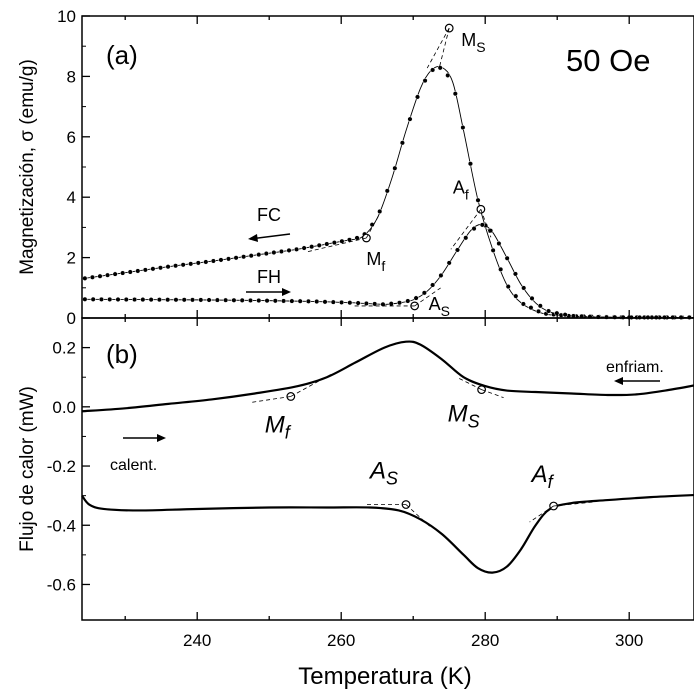 This screenshot has width=694, height=694. I want to click on x-tick-label: 240, so click(197, 640).